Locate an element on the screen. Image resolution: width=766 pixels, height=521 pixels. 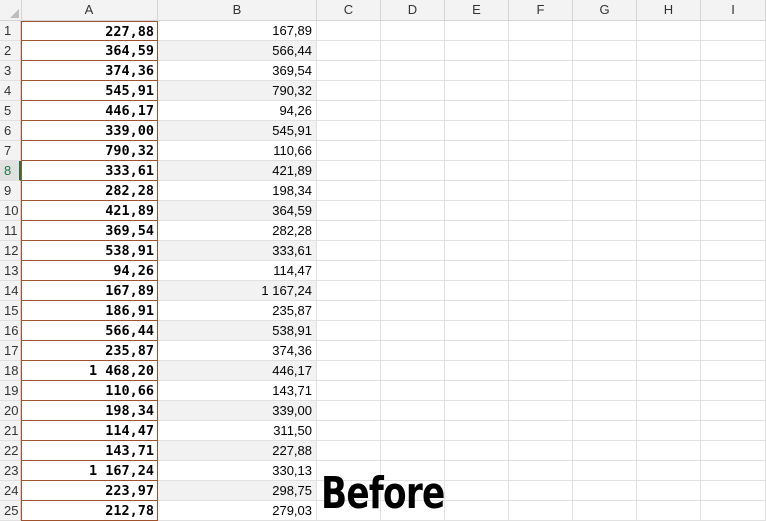
cell-b: 167,89 is located at coordinates (237, 31).